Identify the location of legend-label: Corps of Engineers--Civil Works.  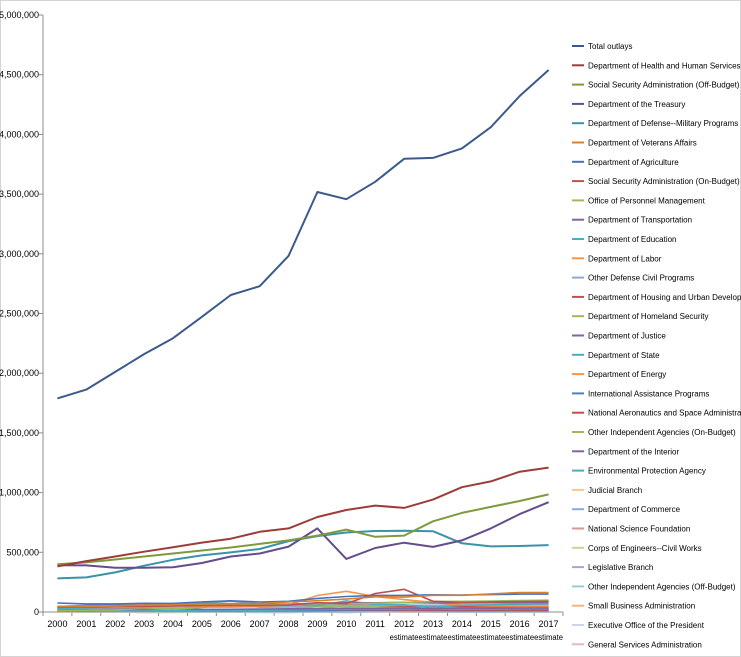
(645, 548).